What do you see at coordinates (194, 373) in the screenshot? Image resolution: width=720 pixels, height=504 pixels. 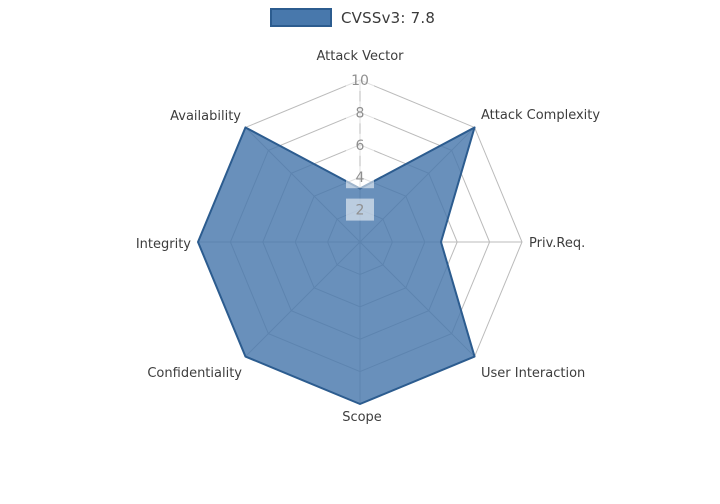 I see `axis-label-confidentiality: Confidentiality` at bounding box center [194, 373].